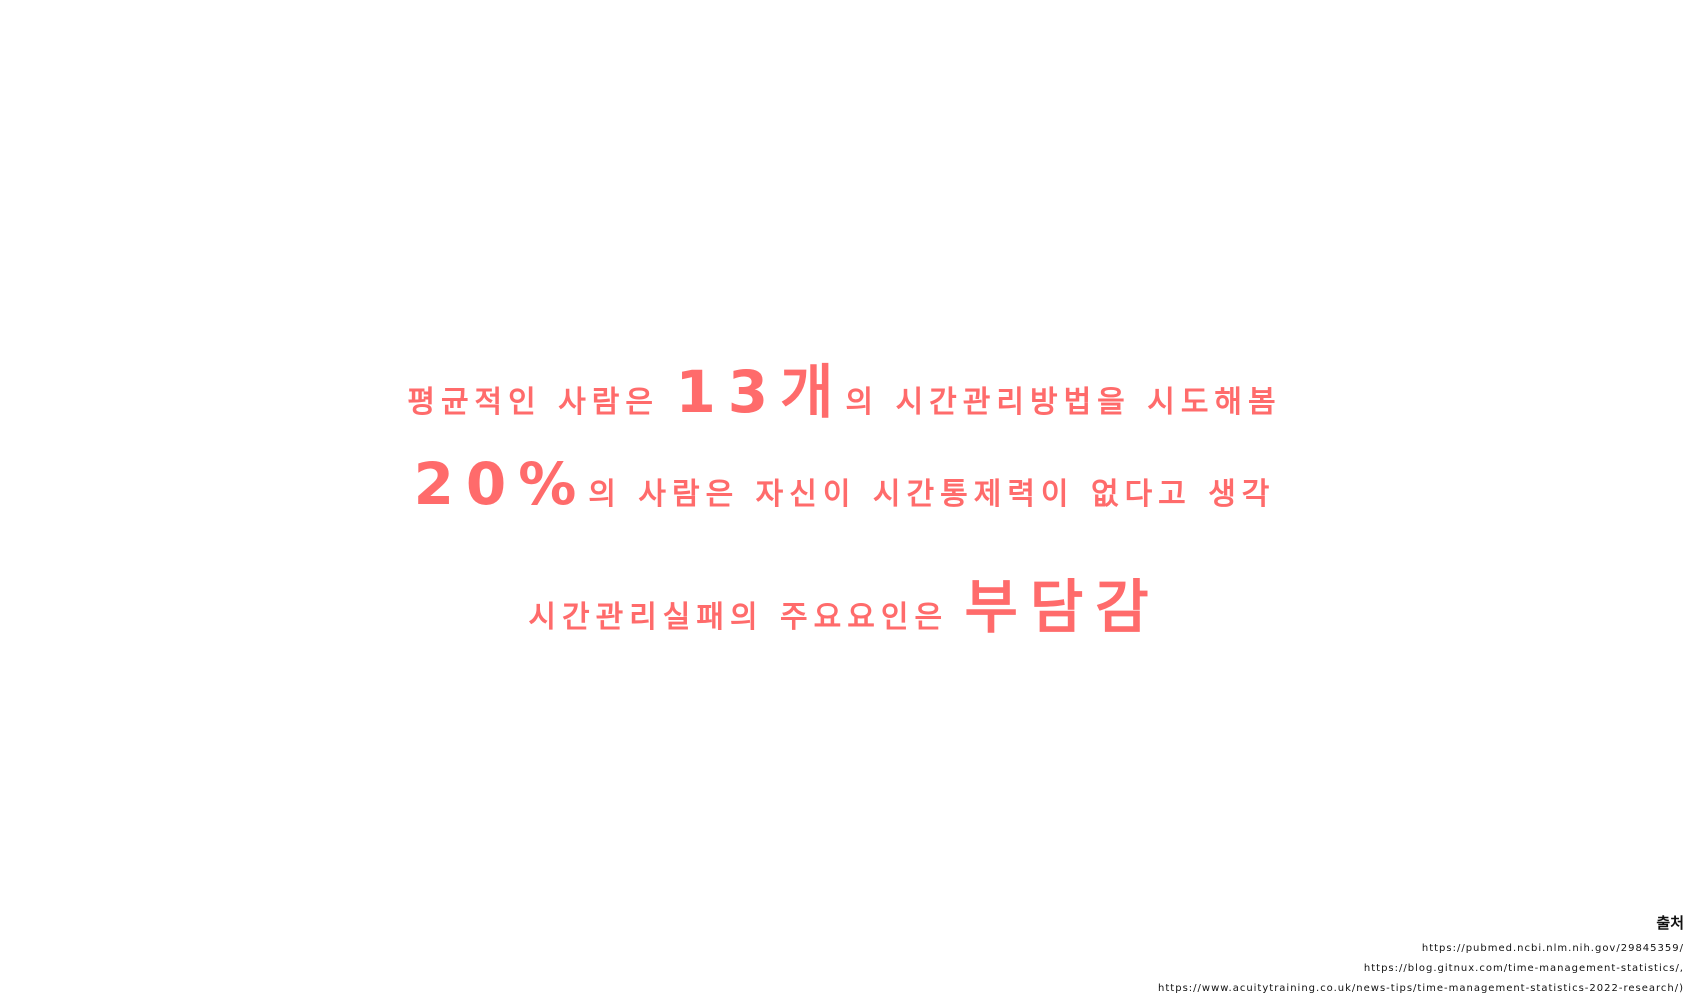  I want to click on stat-text-post: 의 시간관리방법을 시도해봄, so click(1063, 402).